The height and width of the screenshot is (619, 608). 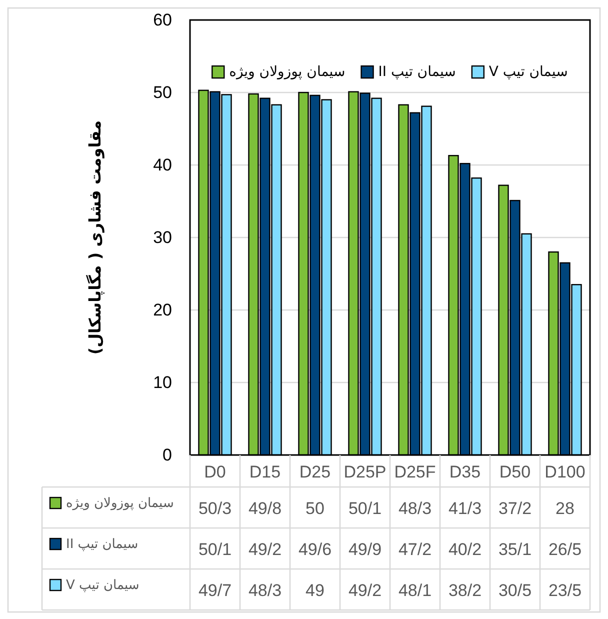 What do you see at coordinates (287, 72) in the screenshot?
I see `legend-label: سیمان پوزولان ویژه` at bounding box center [287, 72].